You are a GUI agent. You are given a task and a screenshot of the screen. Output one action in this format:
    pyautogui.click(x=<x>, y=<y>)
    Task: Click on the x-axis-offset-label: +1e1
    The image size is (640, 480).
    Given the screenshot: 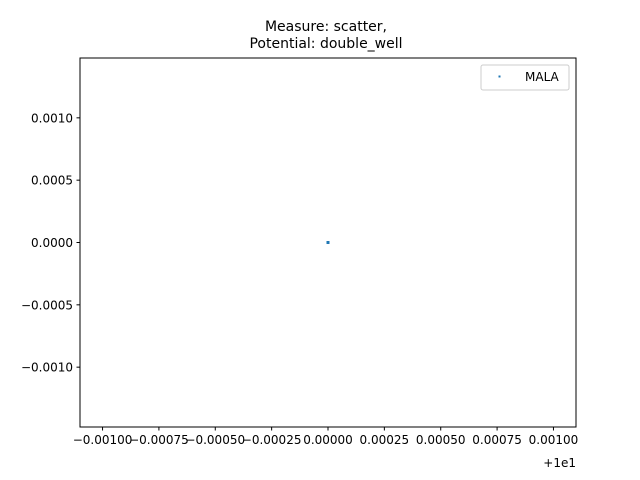 What is the action you would take?
    pyautogui.click(x=559, y=463)
    